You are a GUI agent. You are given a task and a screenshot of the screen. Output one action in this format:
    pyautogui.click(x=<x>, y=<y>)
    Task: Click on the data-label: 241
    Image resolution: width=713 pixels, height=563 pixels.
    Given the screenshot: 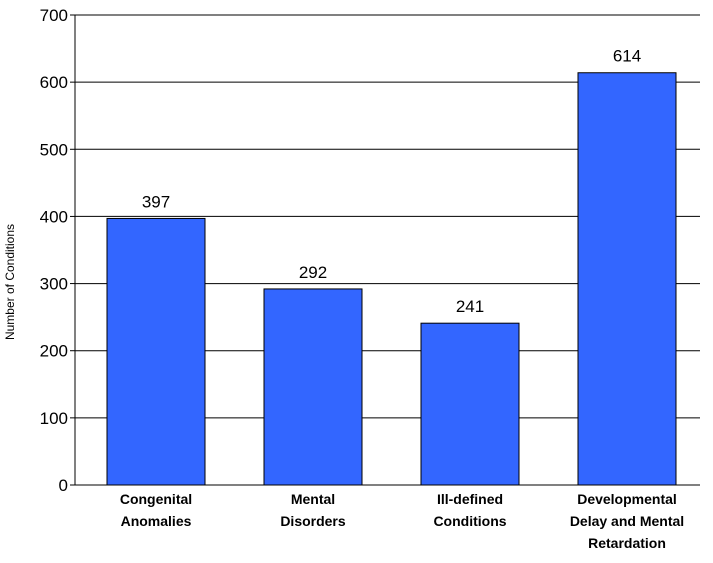 What is the action you would take?
    pyautogui.click(x=470, y=306)
    